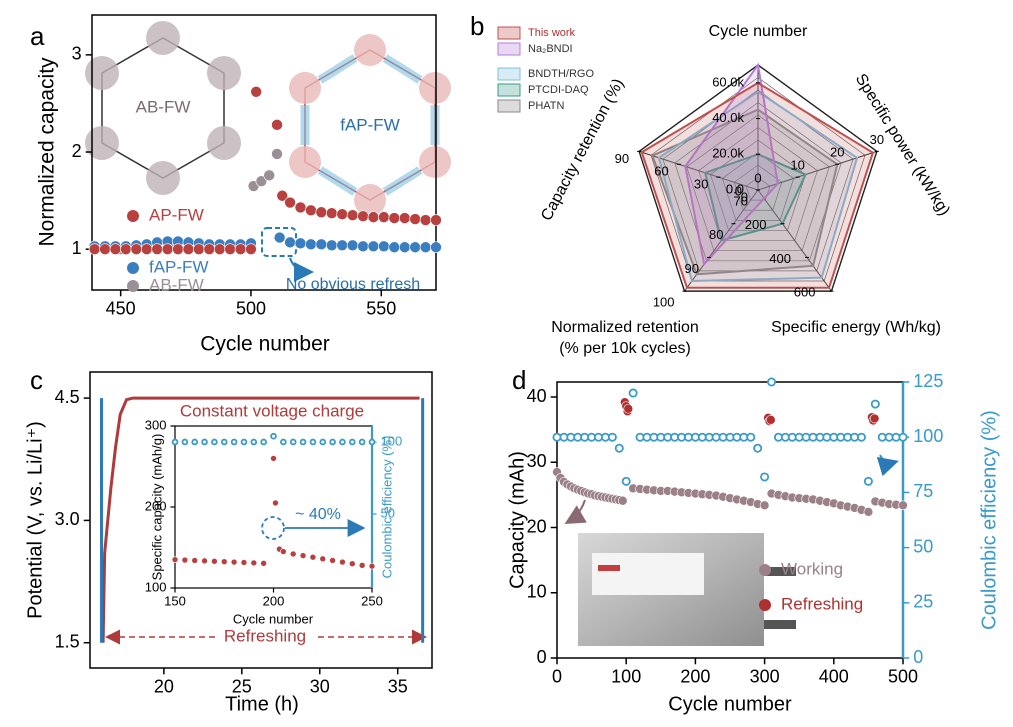 The width and height of the screenshot is (1013, 727). What do you see at coordinates (477, 26) in the screenshot?
I see `panel-label: b` at bounding box center [477, 26].